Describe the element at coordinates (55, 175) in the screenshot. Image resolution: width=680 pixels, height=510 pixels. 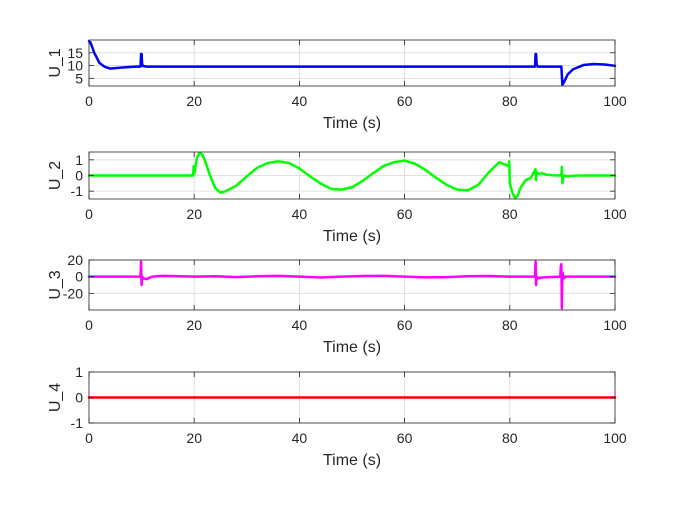
I see `y-axis-label: U_2` at that location.